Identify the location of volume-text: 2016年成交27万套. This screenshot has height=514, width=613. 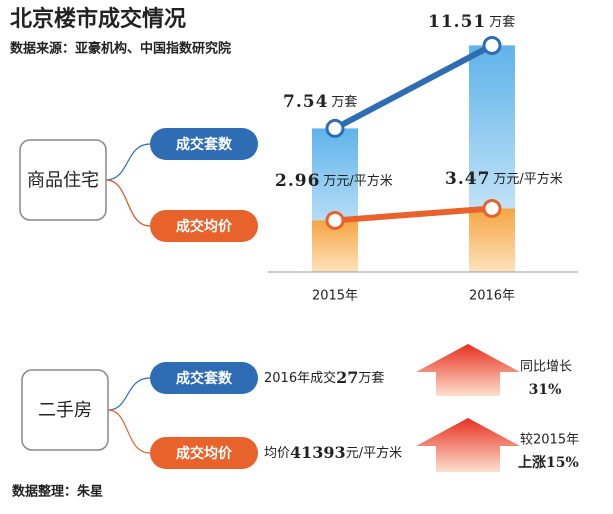
(324, 377).